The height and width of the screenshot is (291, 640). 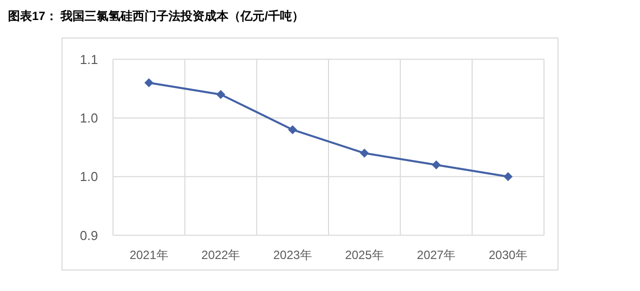 I want to click on x-tick-label: 2023年, so click(x=292, y=255).